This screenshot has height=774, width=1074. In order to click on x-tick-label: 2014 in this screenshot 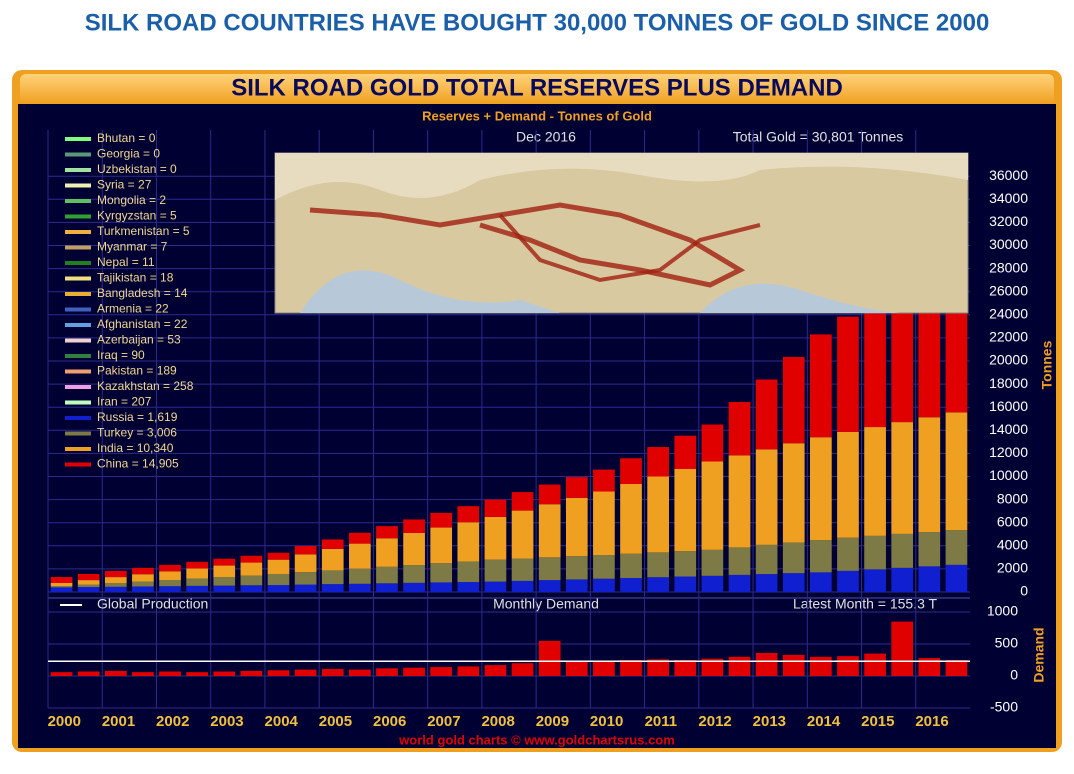, I will do `click(824, 721)`.